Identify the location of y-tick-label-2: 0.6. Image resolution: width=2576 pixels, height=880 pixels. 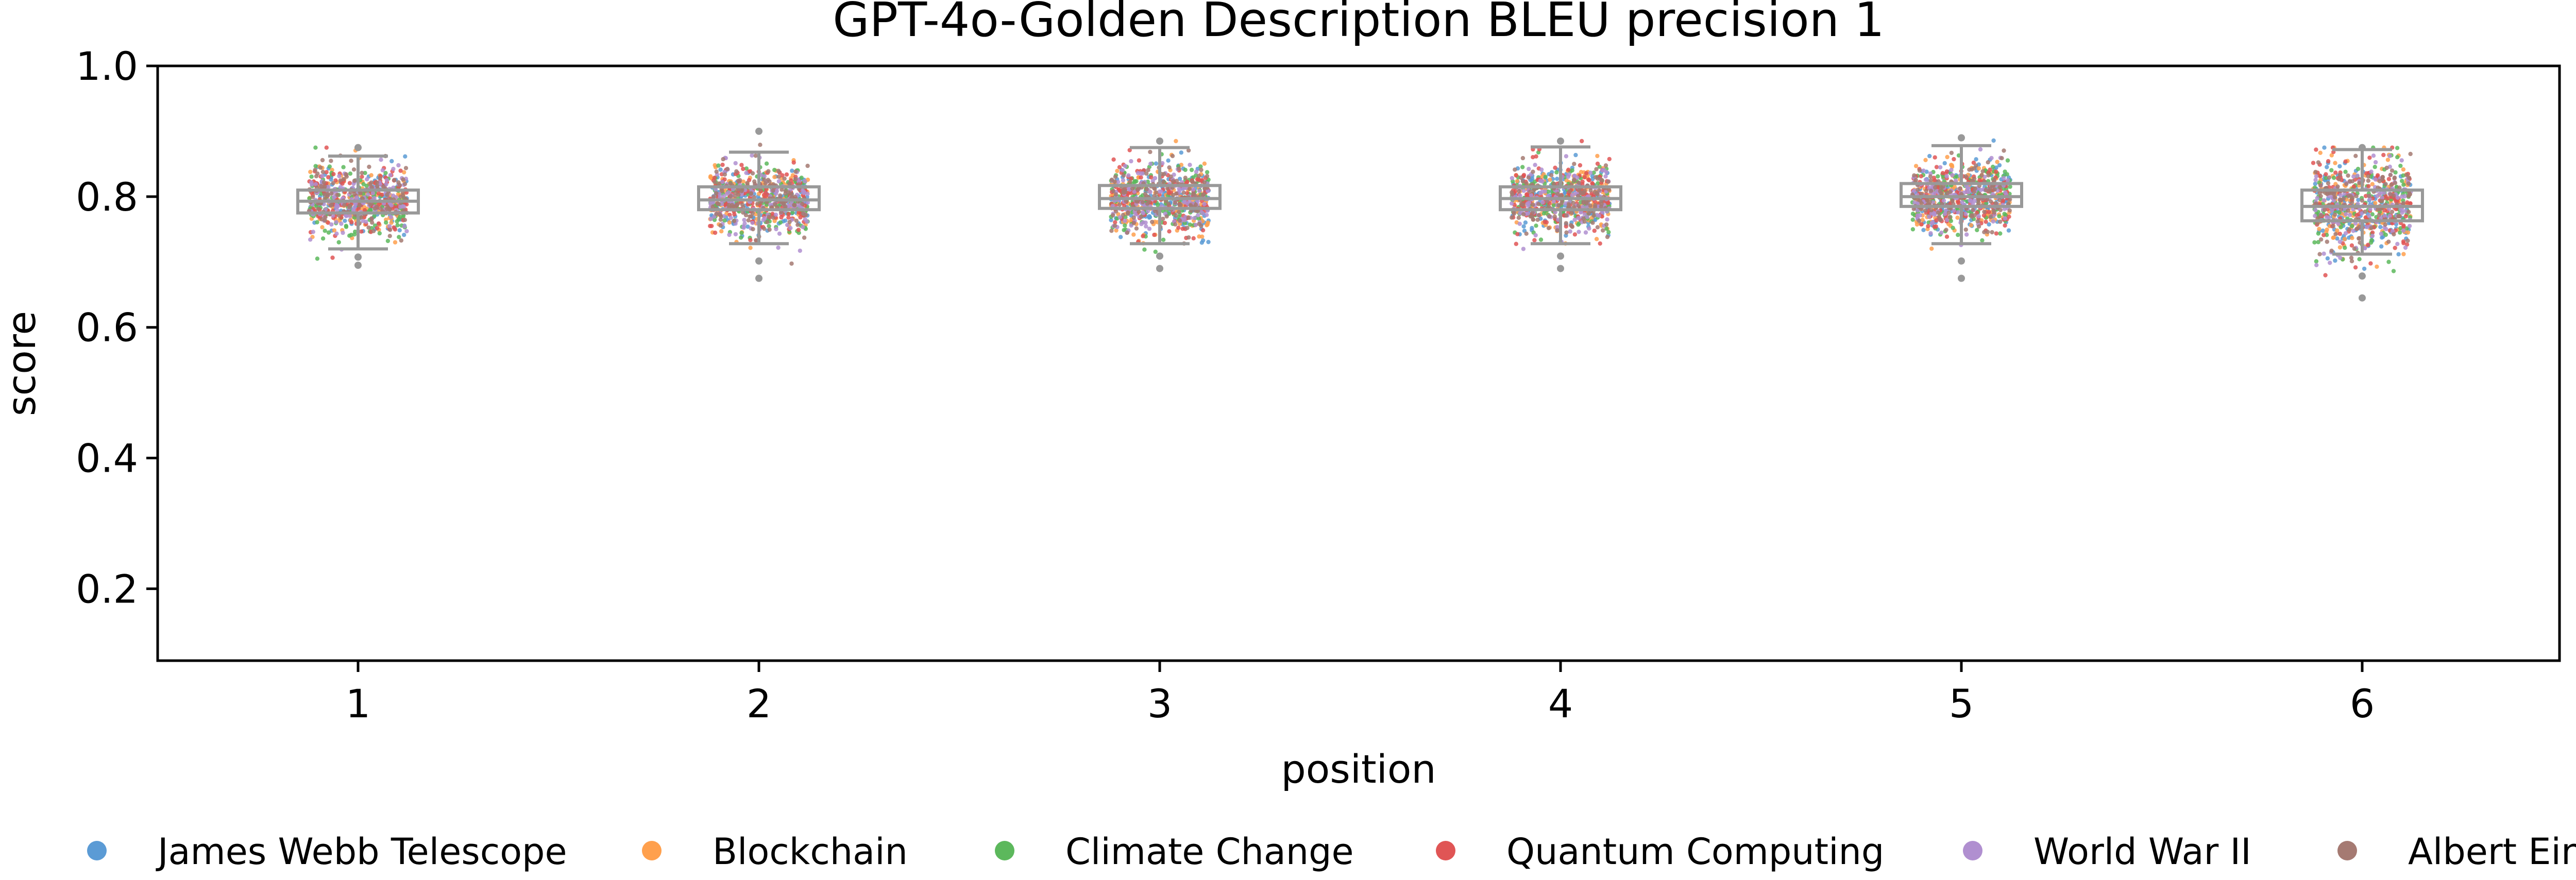
(107, 328).